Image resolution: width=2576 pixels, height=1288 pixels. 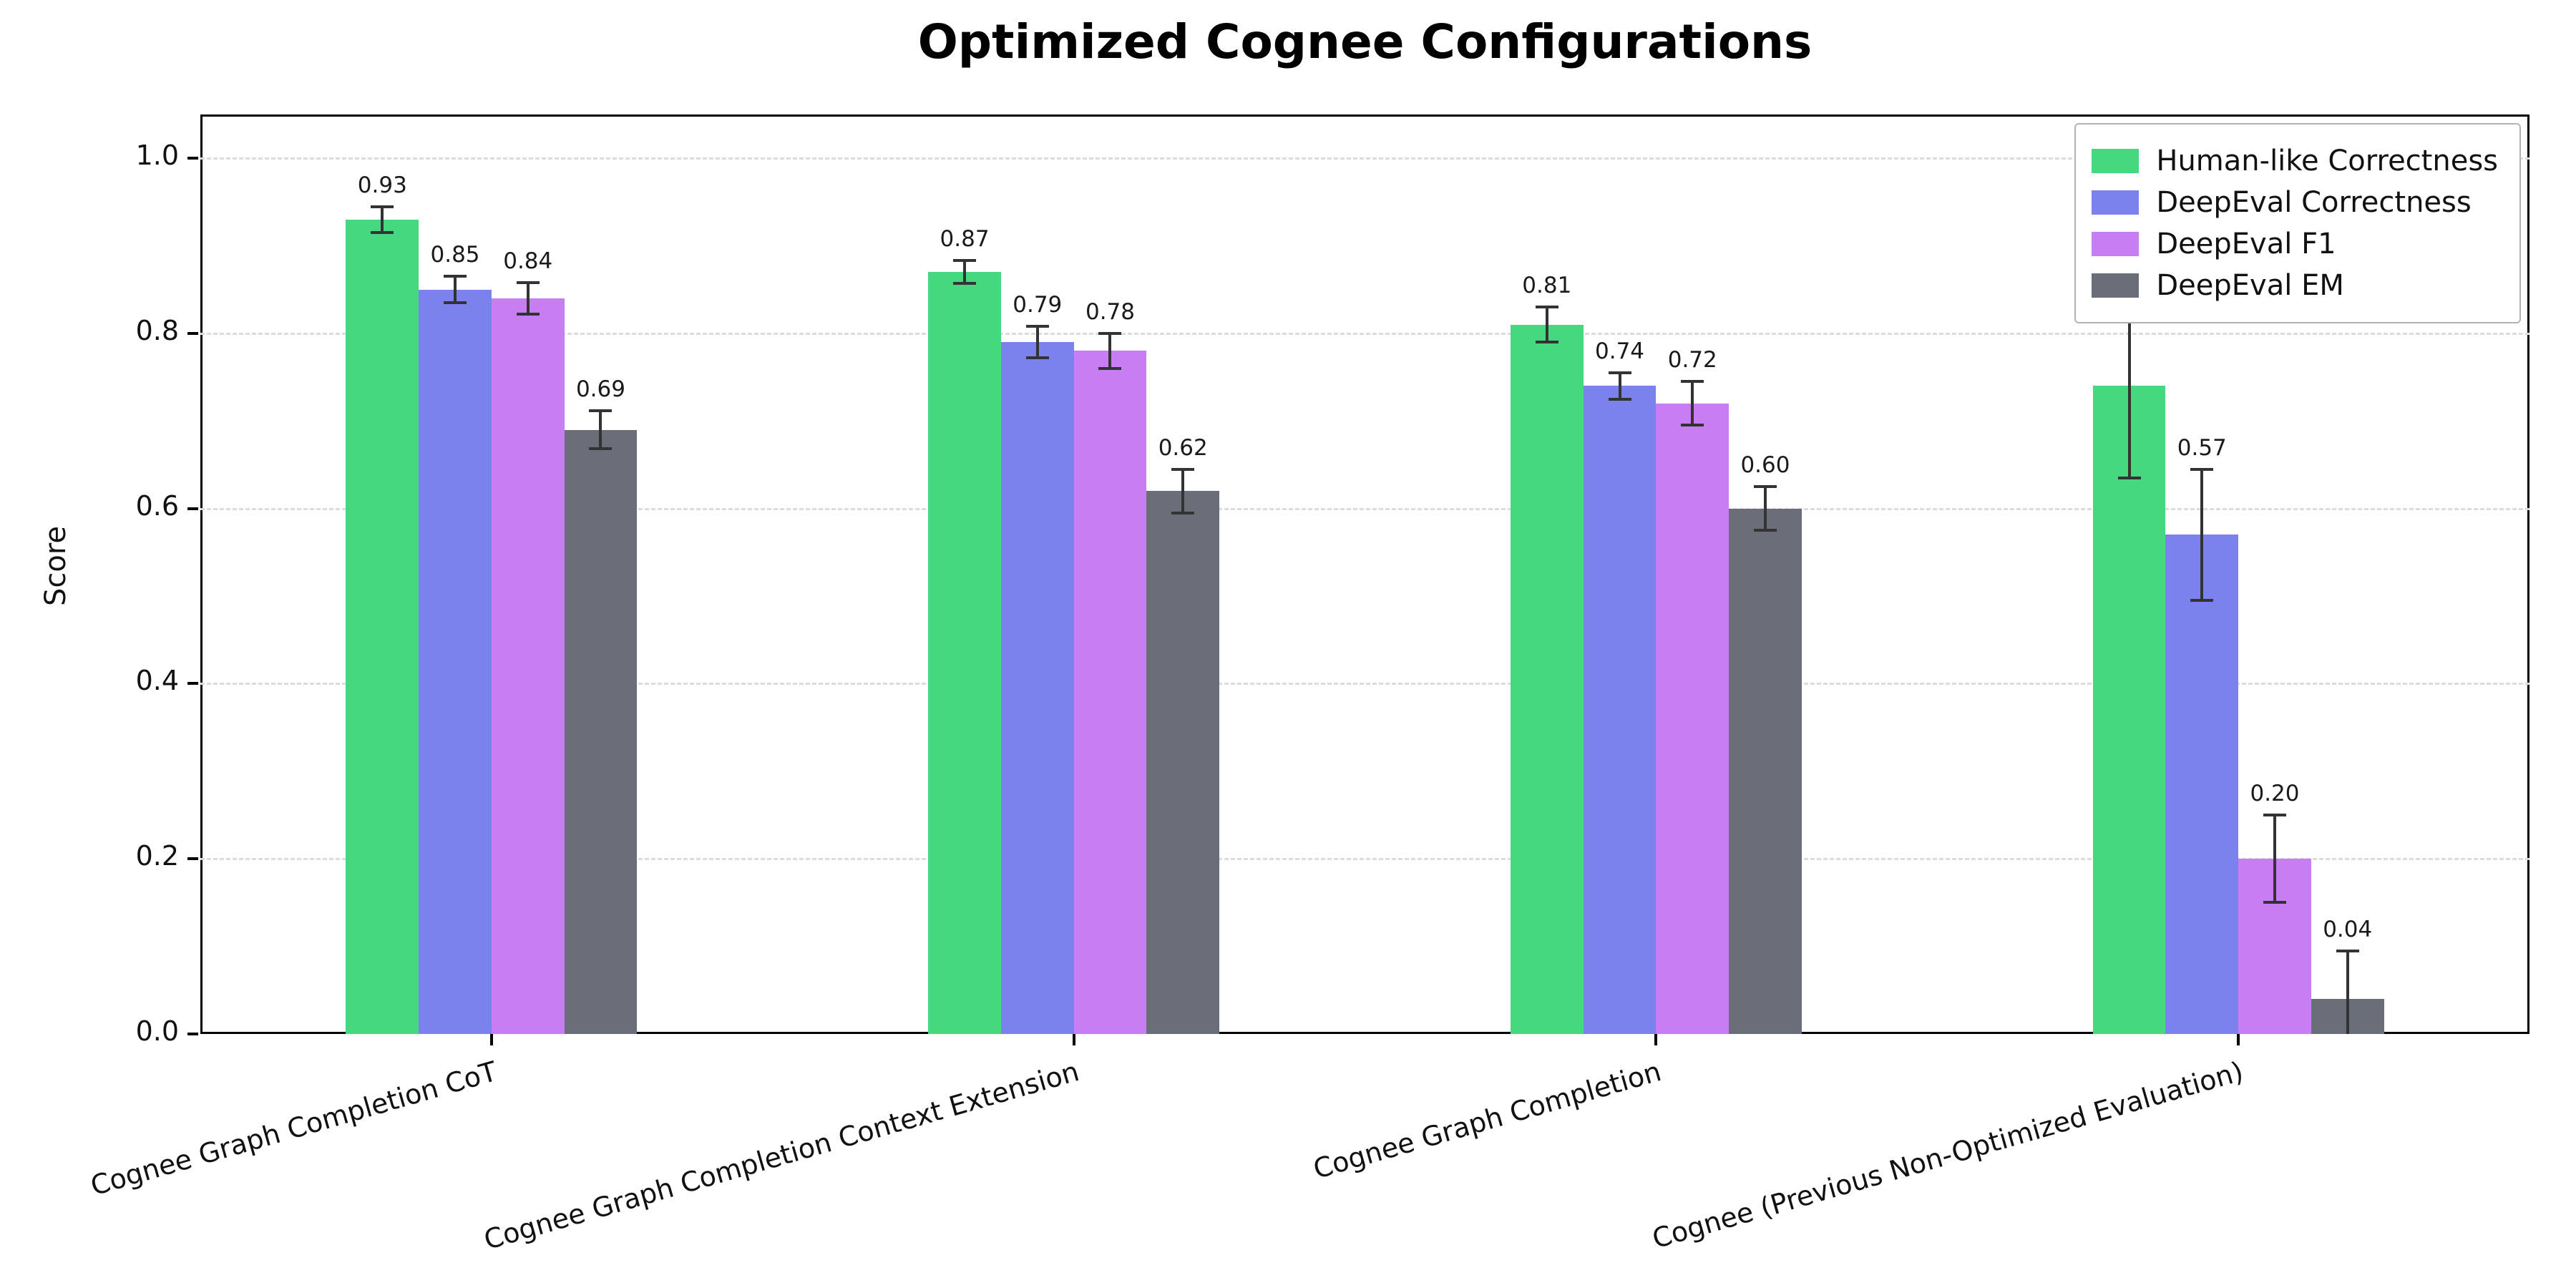 I want to click on x-tick-label: Cognee Graph Completion, so click(x=1487, y=1120).